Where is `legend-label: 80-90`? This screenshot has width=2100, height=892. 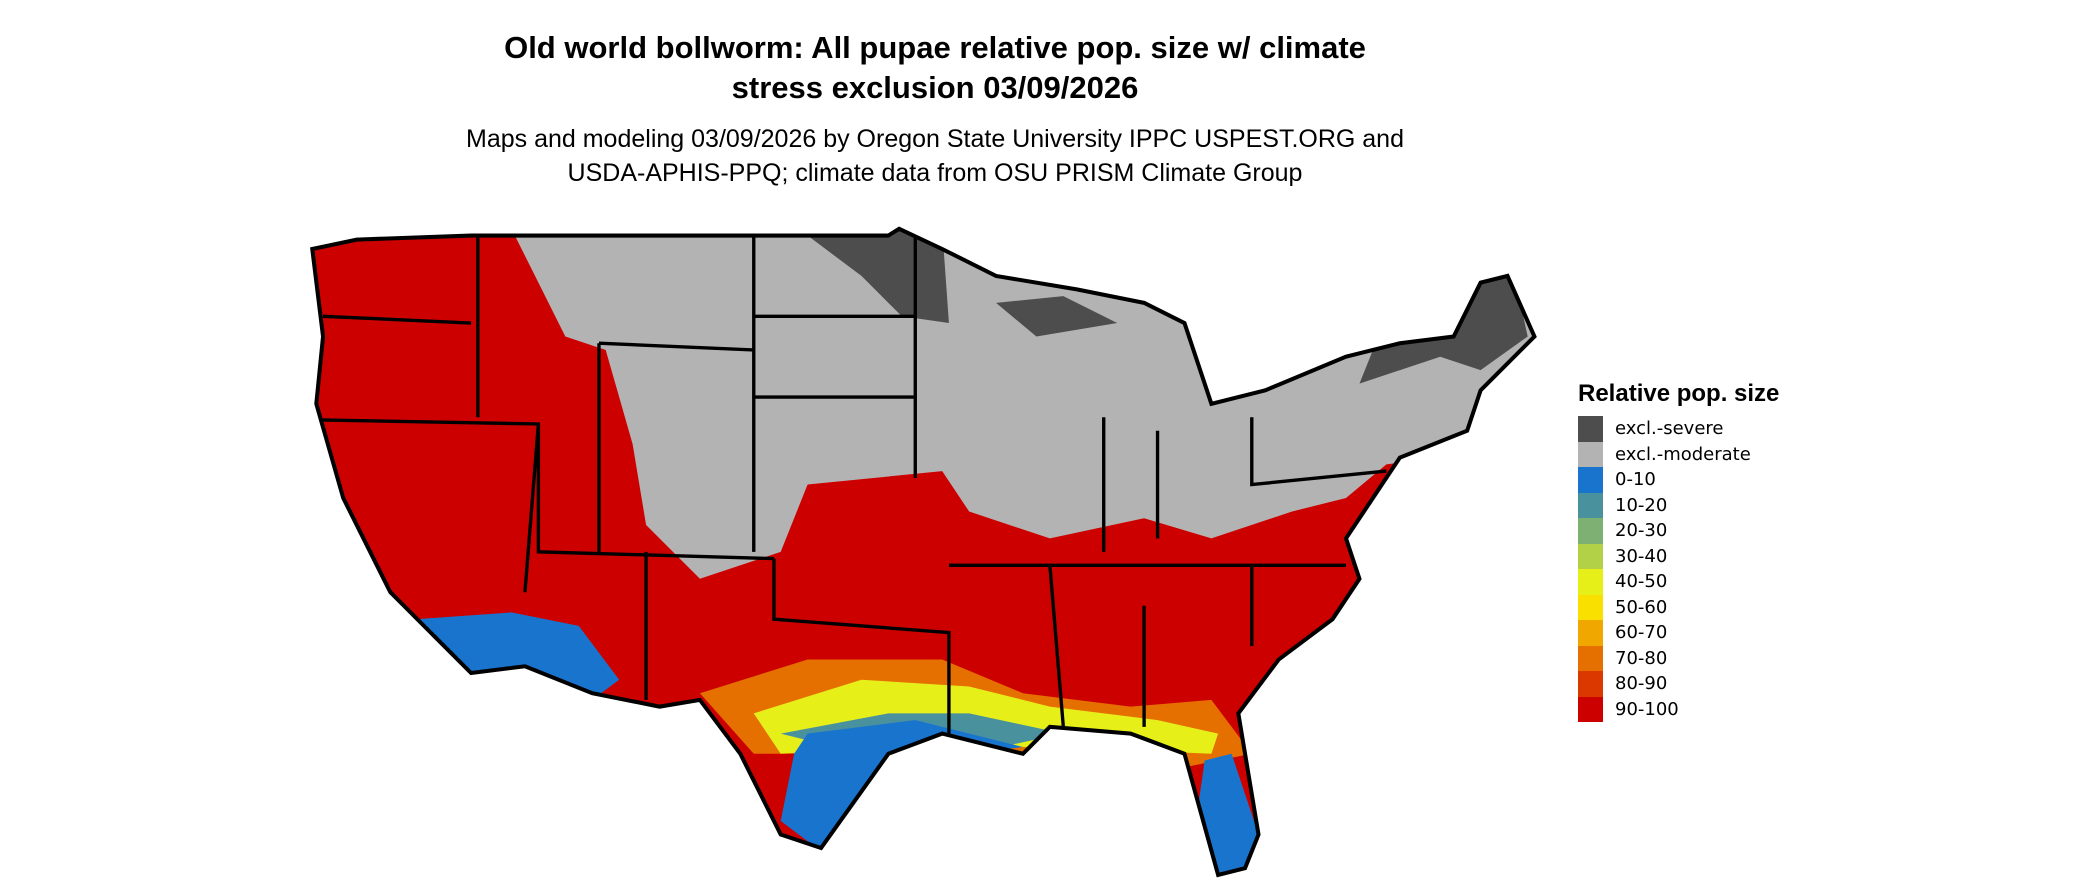 legend-label: 80-90 is located at coordinates (1641, 684).